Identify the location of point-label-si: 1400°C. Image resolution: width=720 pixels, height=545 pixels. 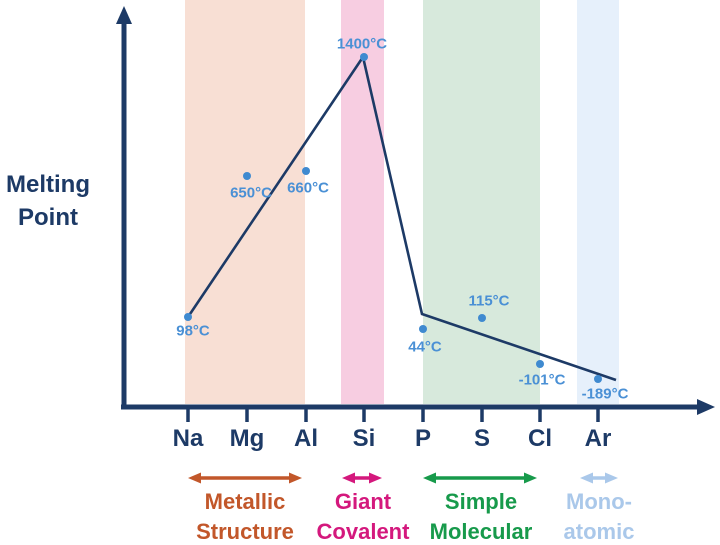
(362, 44).